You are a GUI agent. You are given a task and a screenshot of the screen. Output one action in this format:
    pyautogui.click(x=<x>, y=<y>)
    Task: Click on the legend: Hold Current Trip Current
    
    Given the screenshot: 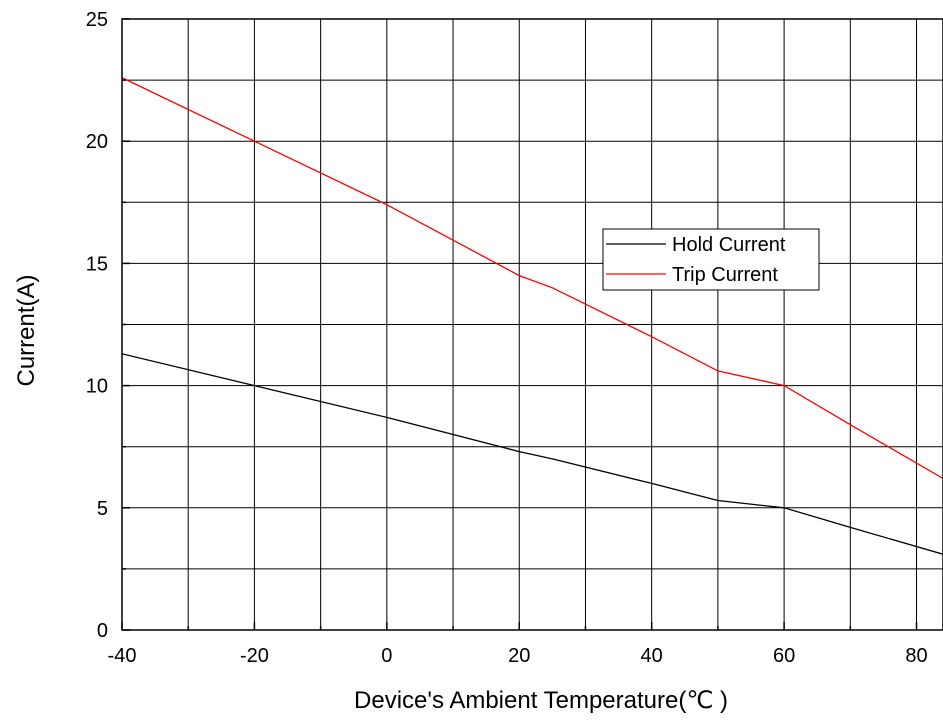 What is the action you would take?
    pyautogui.click(x=711, y=259)
    